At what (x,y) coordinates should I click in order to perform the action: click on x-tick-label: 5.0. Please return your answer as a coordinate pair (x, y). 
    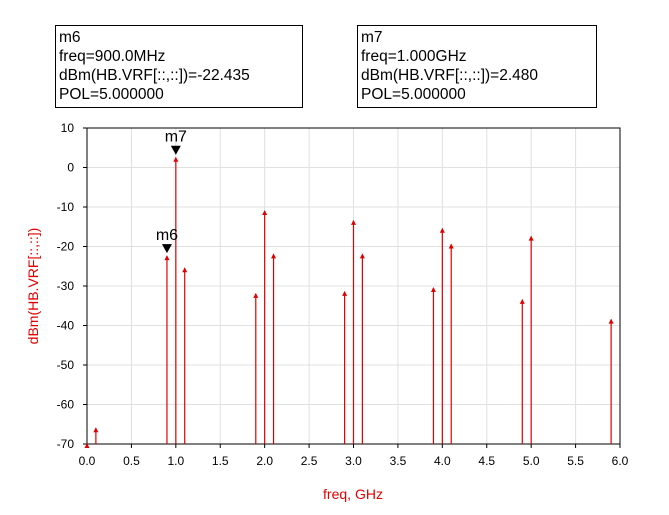
    Looking at the image, I should click on (531, 461).